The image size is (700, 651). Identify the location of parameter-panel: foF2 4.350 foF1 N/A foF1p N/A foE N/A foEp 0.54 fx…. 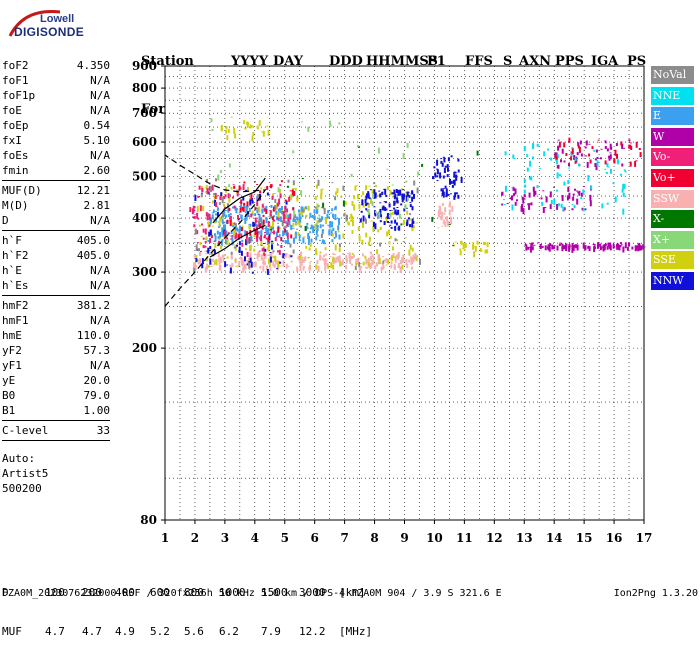
(56, 277).